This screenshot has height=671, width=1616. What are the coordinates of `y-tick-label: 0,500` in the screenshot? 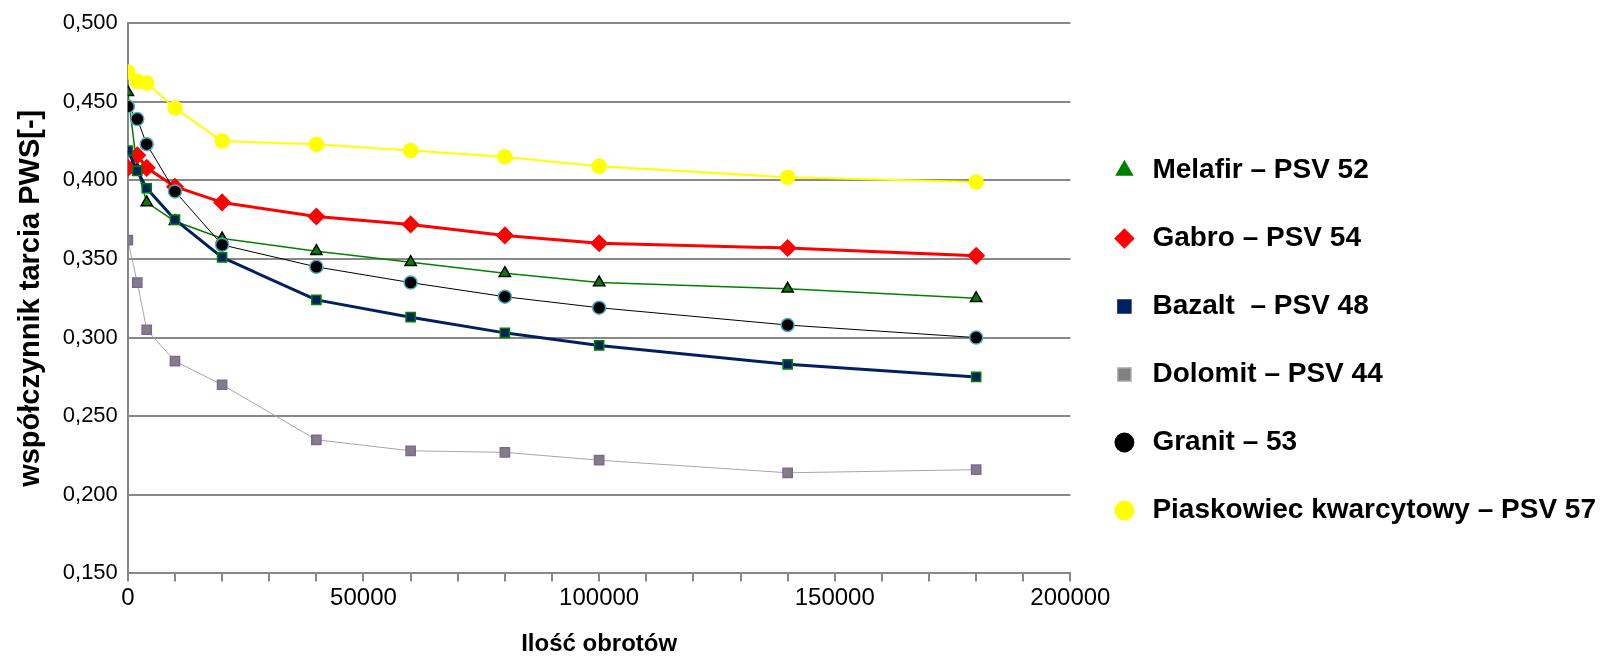 It's located at (90, 22).